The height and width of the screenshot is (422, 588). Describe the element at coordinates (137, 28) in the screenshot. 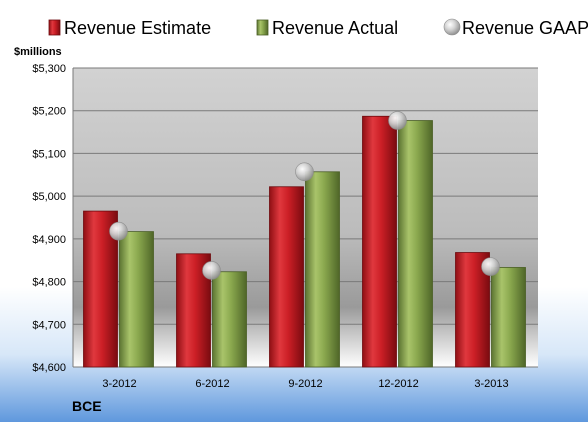

I see `legend-estimate-label: Revenue Estimate` at that location.